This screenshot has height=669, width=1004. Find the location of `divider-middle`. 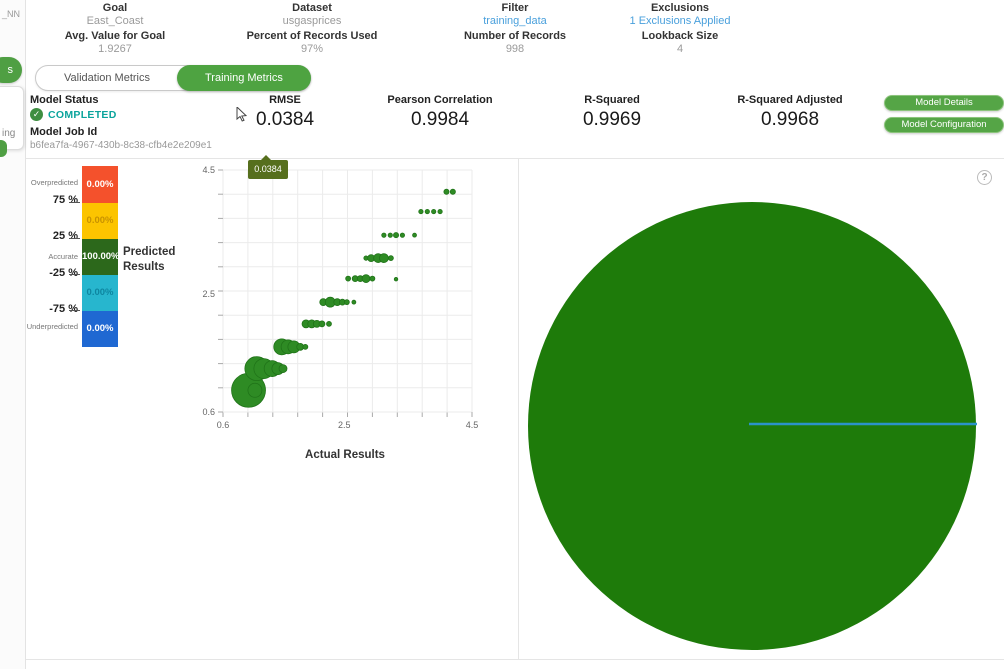

divider-middle is located at coordinates (518, 408).